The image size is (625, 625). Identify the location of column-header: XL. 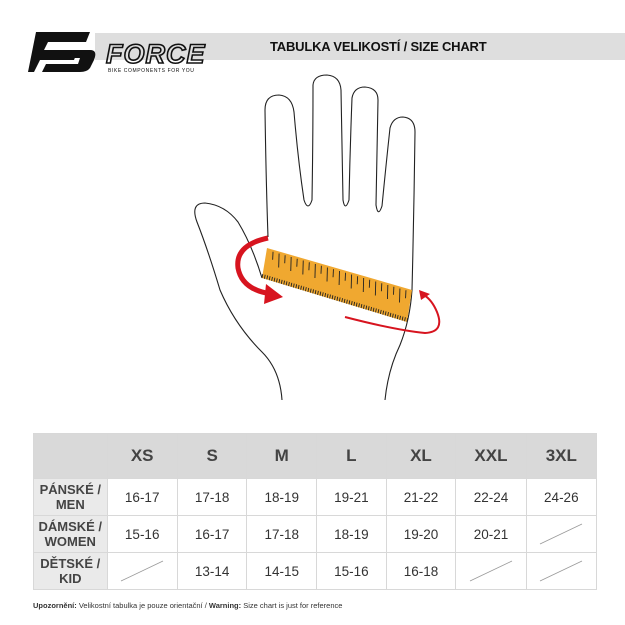
(421, 456).